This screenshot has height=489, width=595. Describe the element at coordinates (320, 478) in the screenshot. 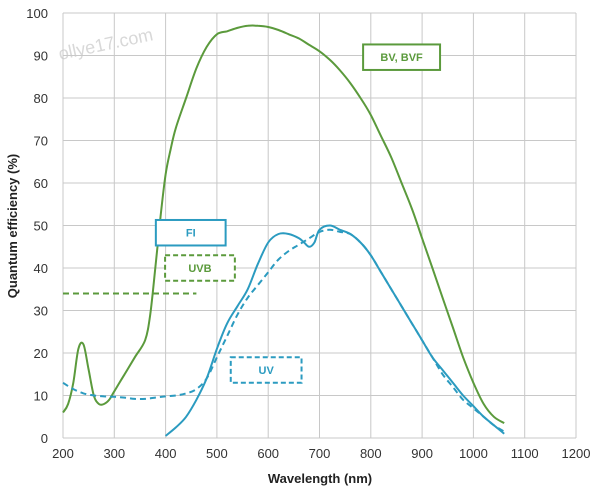

I see `x-axis-title: Wavelength (nm)` at that location.